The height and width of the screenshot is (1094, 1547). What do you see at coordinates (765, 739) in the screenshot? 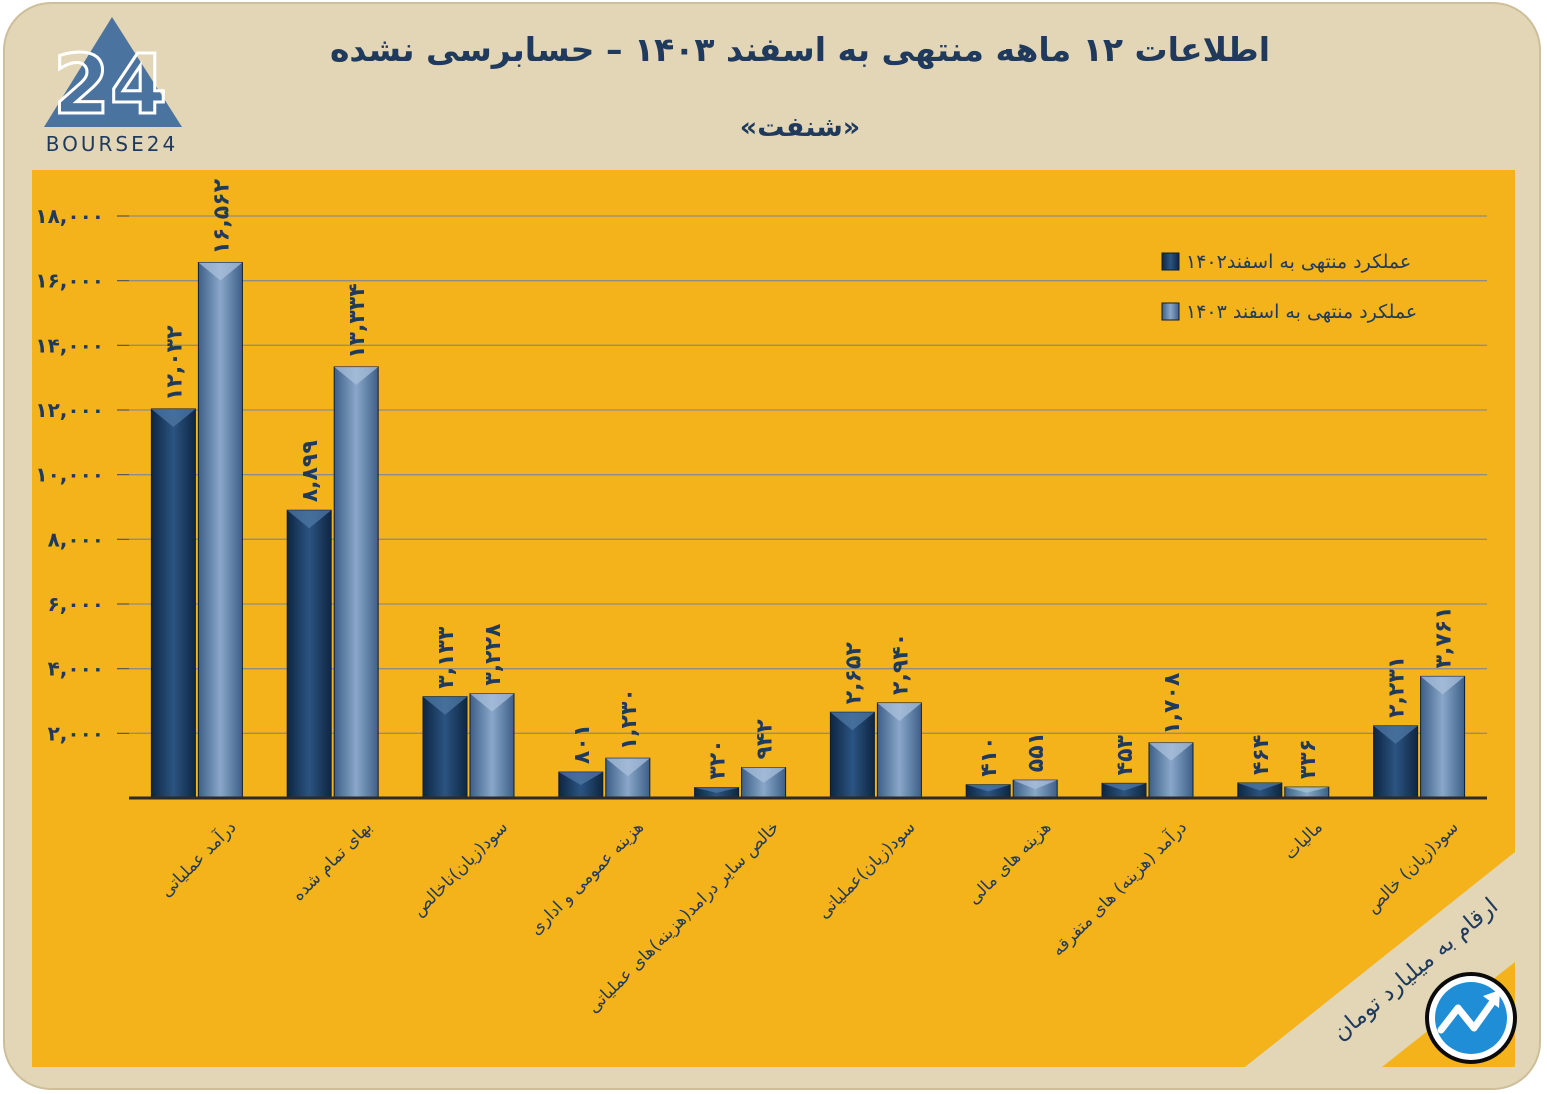
I see `value-label: ۹۴۲` at bounding box center [765, 739].